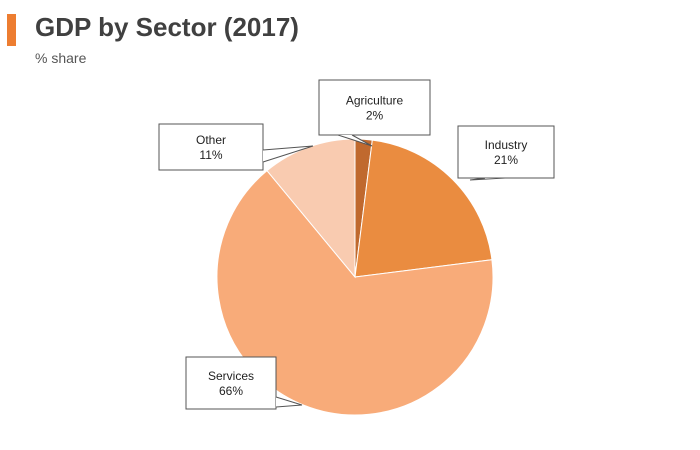 The width and height of the screenshot is (700, 450). I want to click on slice-name-label: Agriculture, so click(375, 101).